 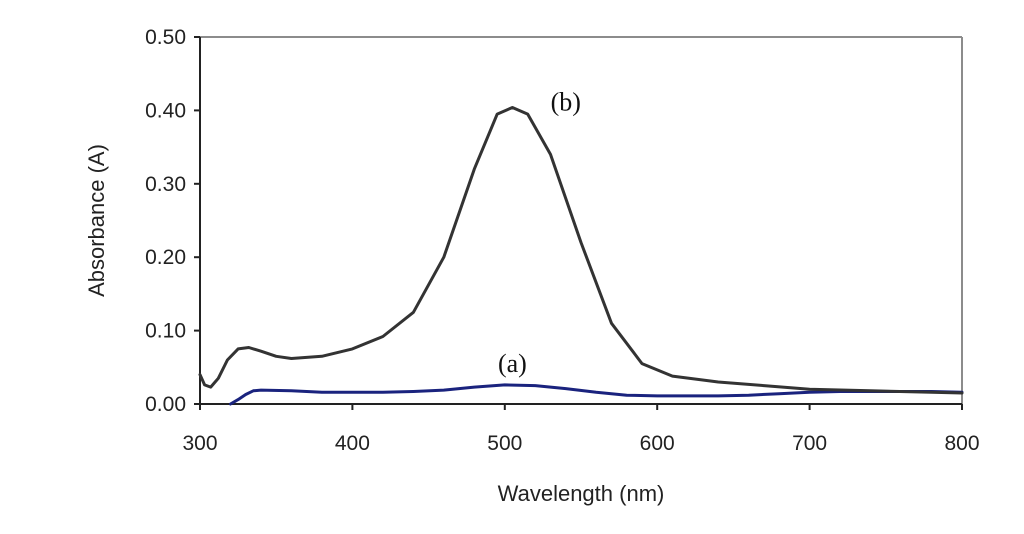 I want to click on x-axis-ticks: 300 400 500 600 700 800, so click(x=581, y=429).